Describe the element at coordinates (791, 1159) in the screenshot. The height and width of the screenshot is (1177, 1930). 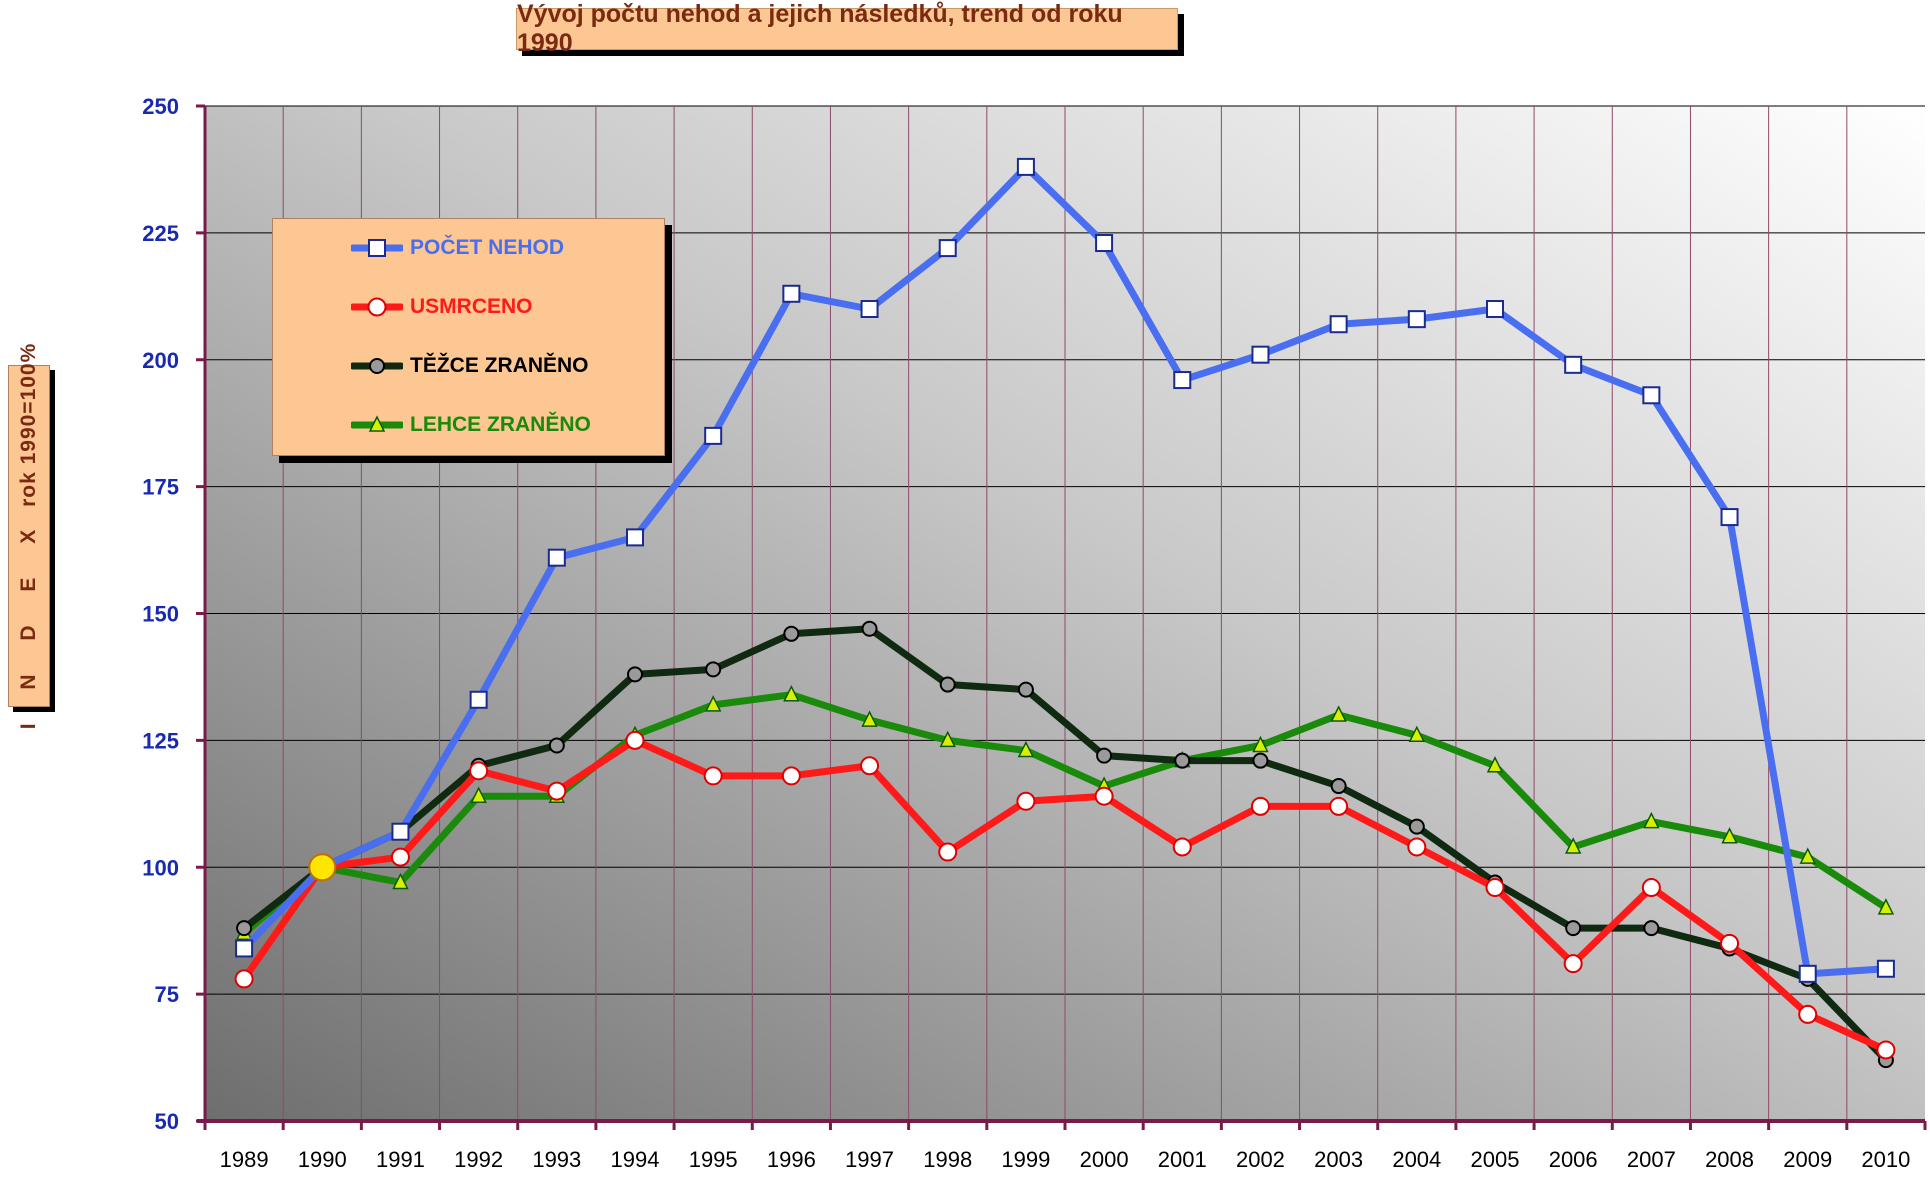
I see `x-tick-label: 1996` at that location.